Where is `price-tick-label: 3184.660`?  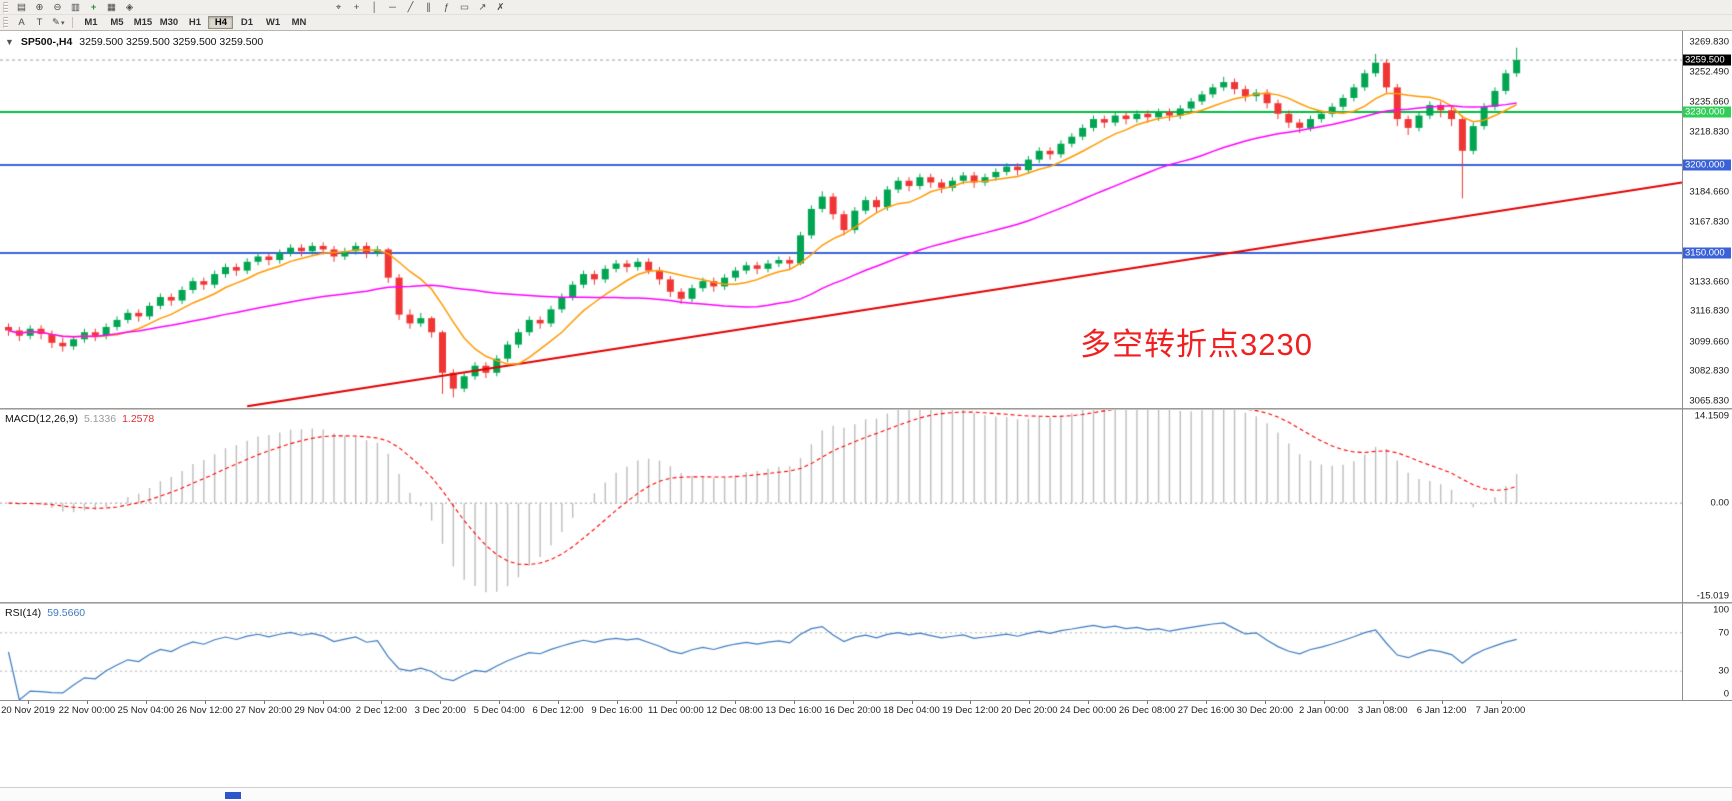 price-tick-label: 3184.660 is located at coordinates (1709, 192).